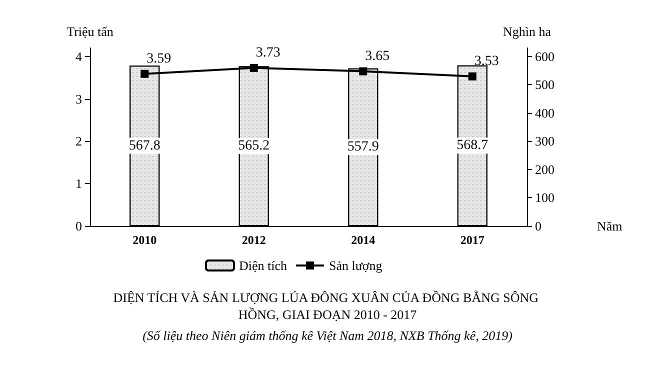 The width and height of the screenshot is (655, 369). What do you see at coordinates (544, 84) in the screenshot?
I see `y2-tick-label: 500` at bounding box center [544, 84].